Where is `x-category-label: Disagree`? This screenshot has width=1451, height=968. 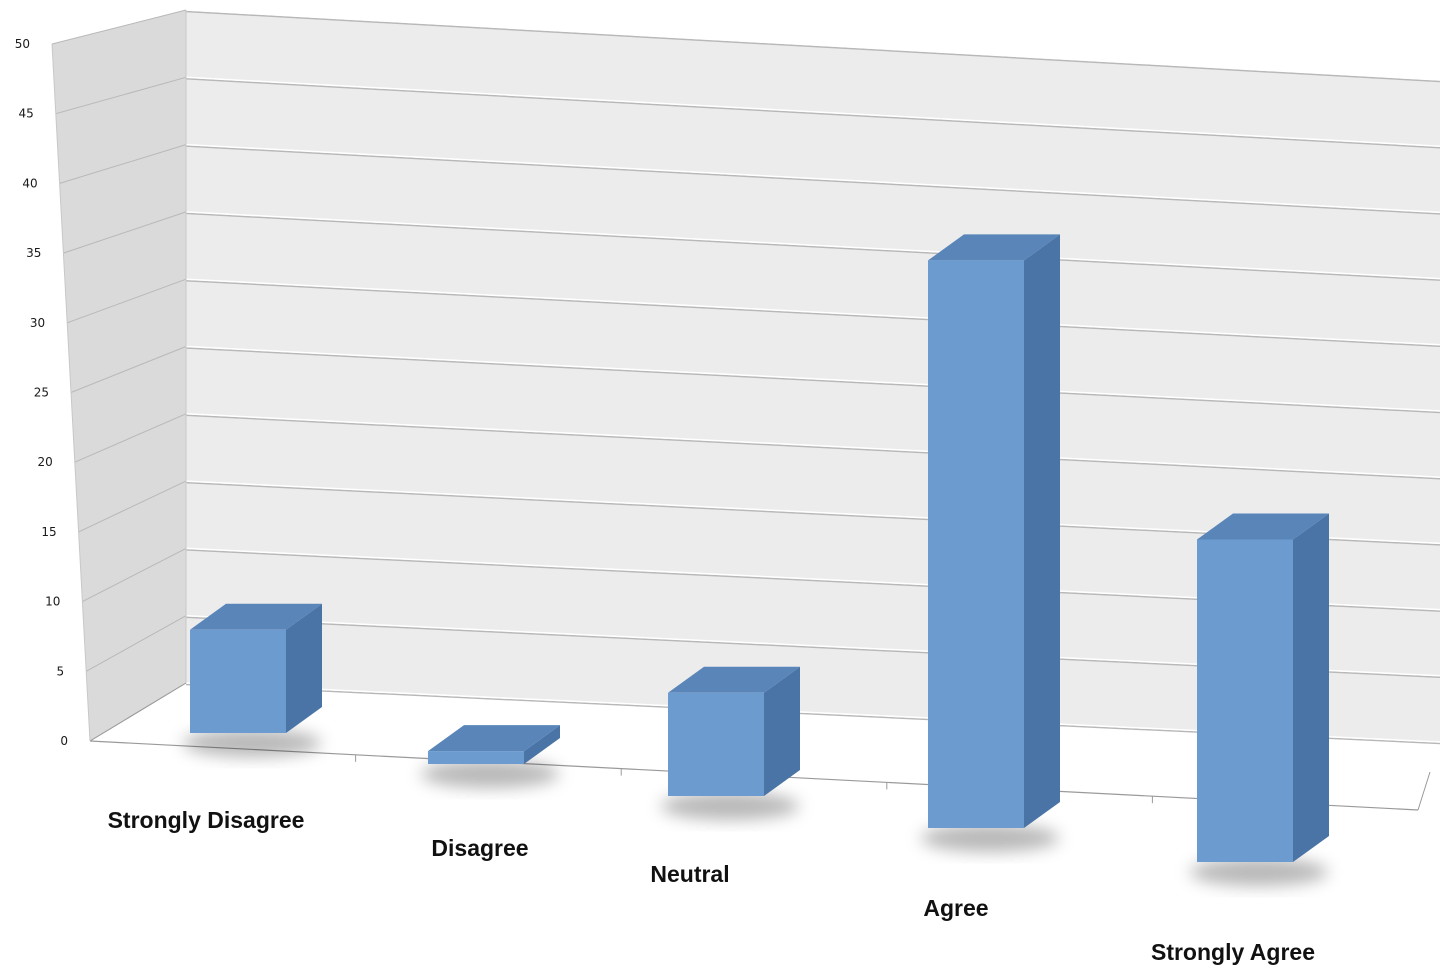
x-category-label: Disagree is located at coordinates (479, 848).